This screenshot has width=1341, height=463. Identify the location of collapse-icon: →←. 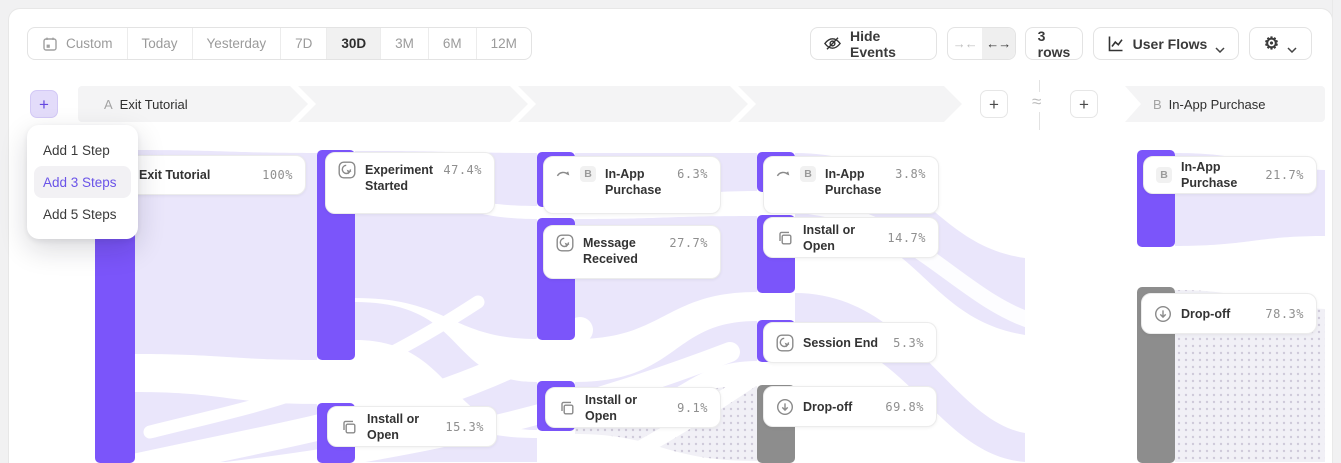
(965, 43).